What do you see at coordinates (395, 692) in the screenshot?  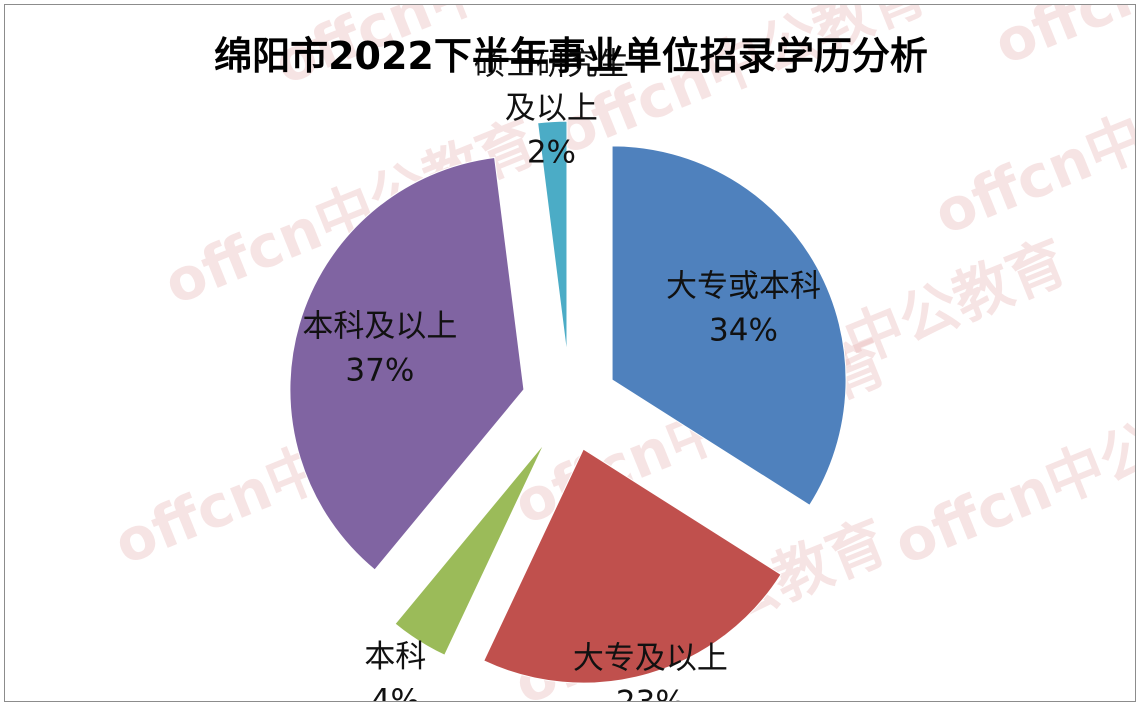 I see `slice-percent-label: 4%` at bounding box center [395, 692].